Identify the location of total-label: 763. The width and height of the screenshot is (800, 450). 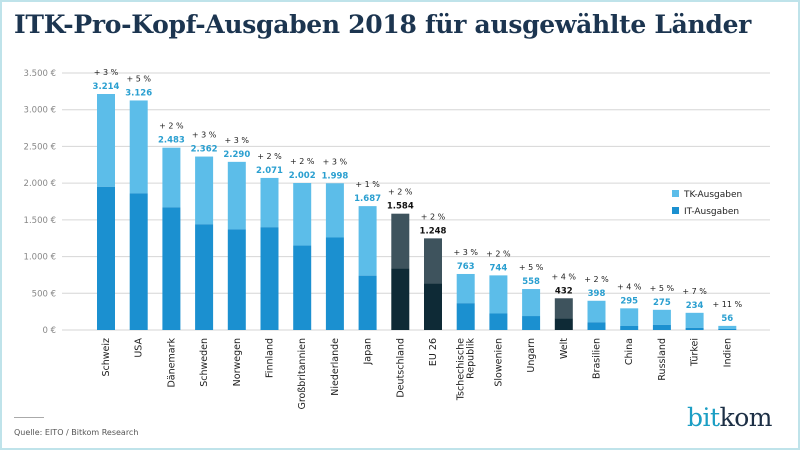
(466, 267).